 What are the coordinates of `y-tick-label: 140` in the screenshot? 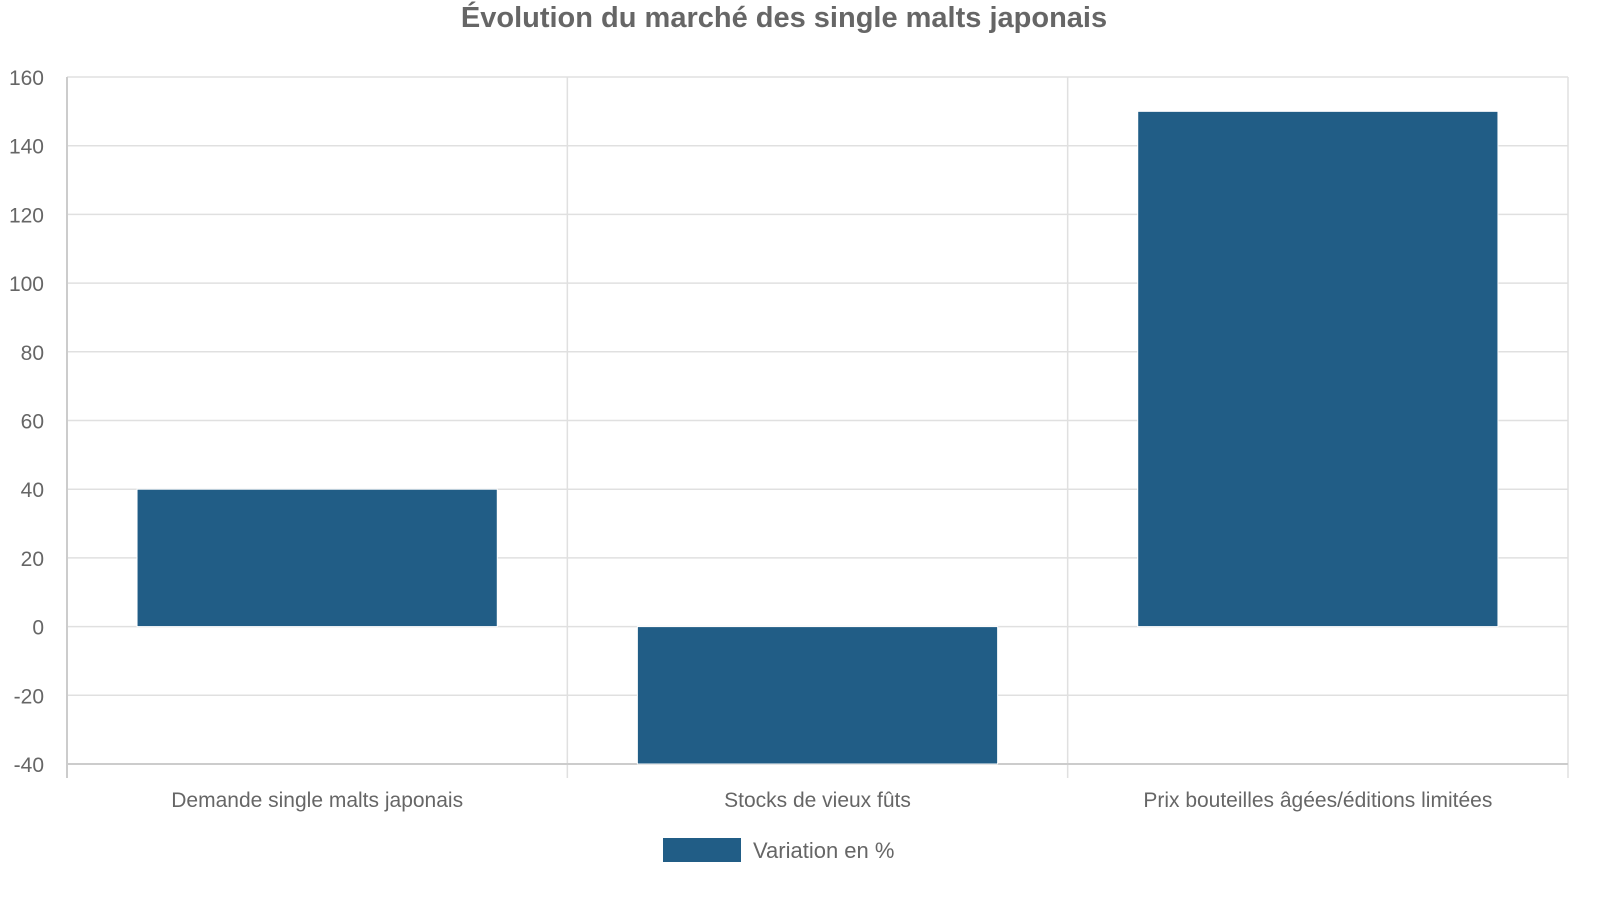 It's located at (26, 147).